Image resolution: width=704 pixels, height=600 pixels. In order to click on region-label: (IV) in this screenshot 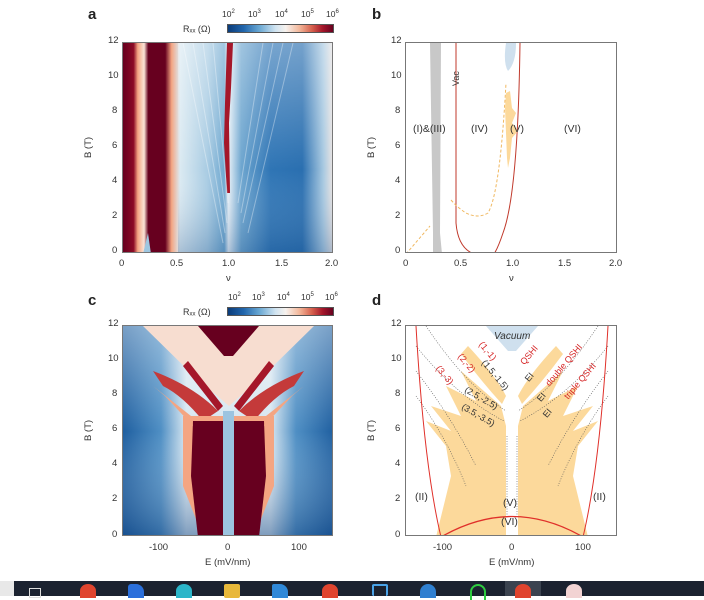, I will do `click(479, 129)`.